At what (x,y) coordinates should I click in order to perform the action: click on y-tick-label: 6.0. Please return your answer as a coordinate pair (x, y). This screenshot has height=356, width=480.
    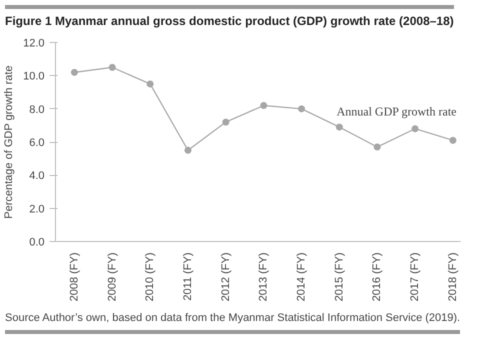
    Looking at the image, I should click on (37, 143).